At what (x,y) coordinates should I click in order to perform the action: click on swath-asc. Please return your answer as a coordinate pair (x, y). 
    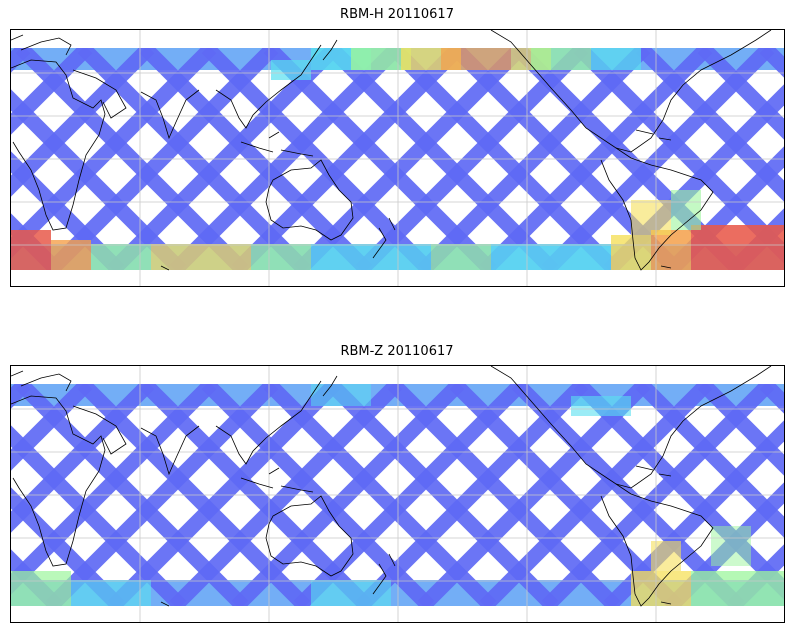
    Looking at the image, I should click on (755, 575).